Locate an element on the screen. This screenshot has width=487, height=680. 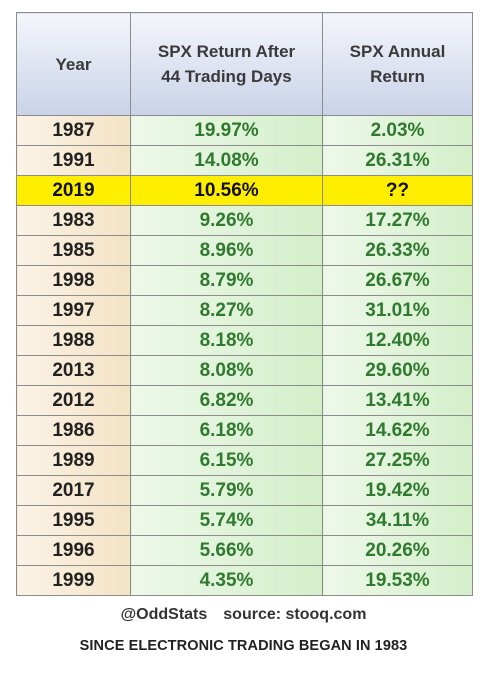
header-annual-return-line-1: SPX Annual is located at coordinates (397, 51).